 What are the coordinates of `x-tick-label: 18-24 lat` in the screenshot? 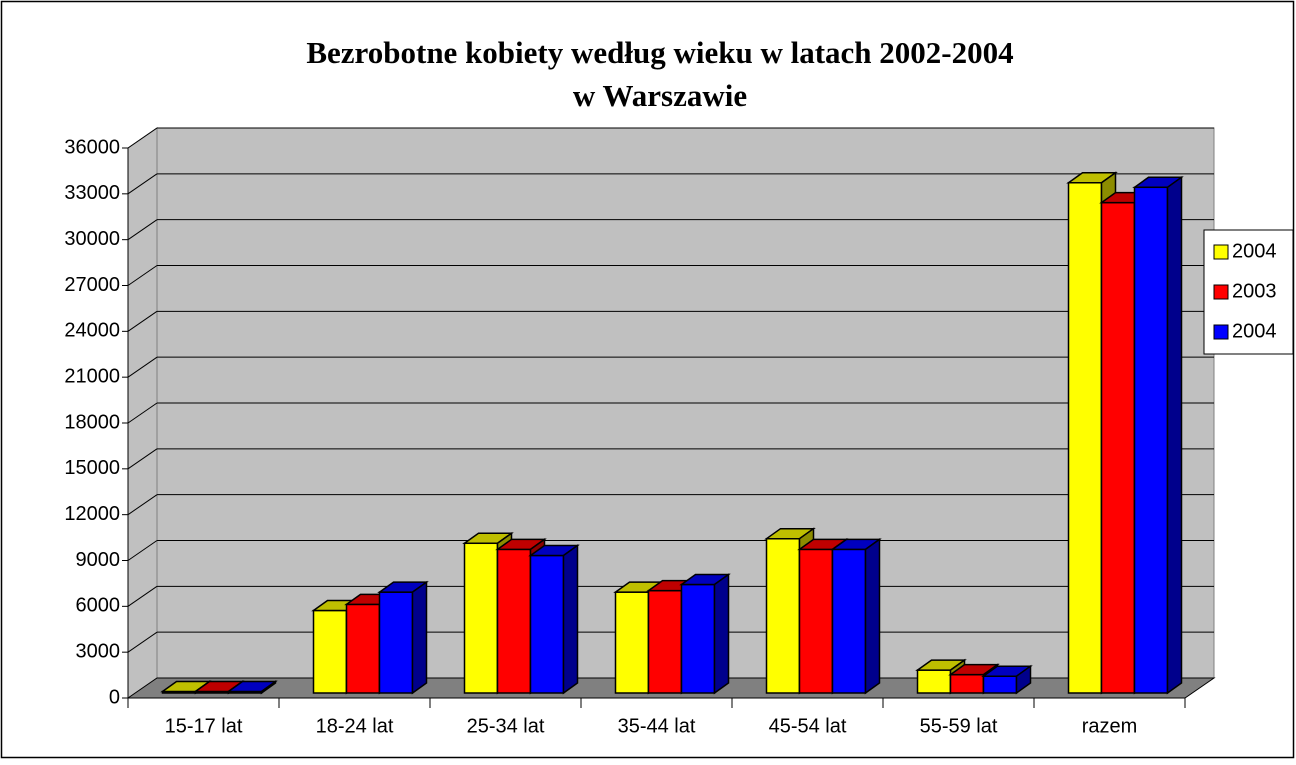 It's located at (355, 726).